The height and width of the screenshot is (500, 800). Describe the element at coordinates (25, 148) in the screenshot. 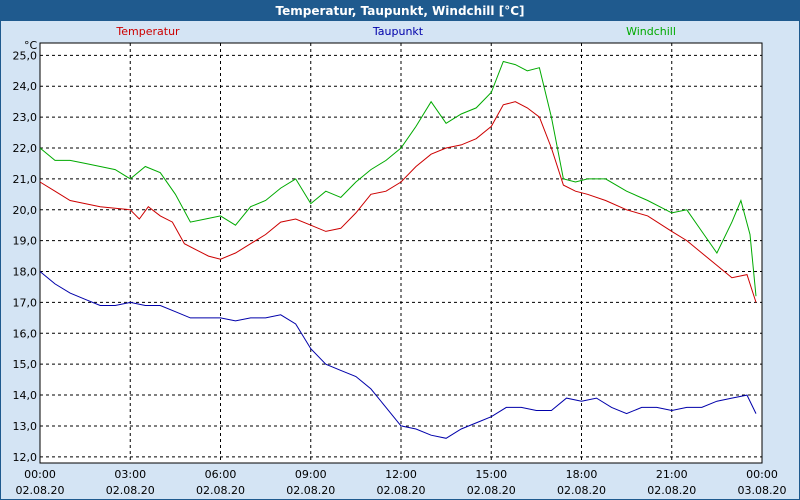

I see `y-tick-label: 22,0` at that location.